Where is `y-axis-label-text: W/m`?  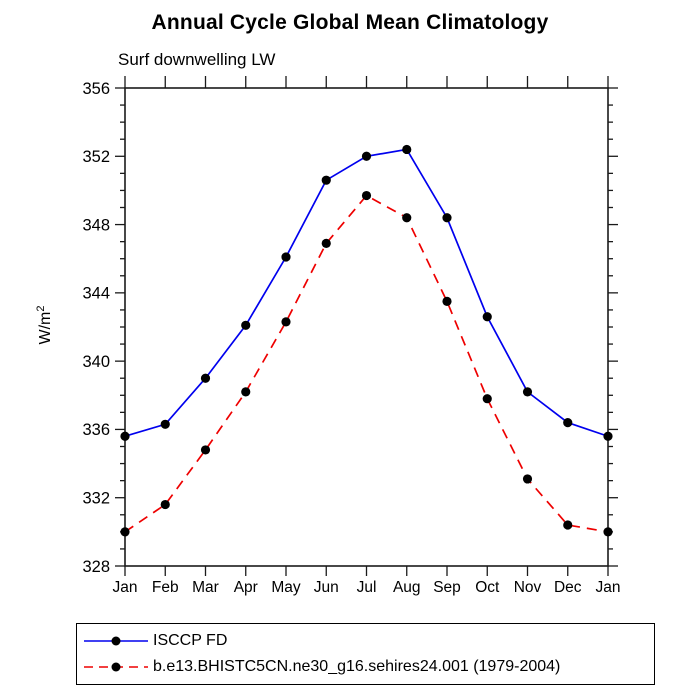
y-axis-label-text: W/m is located at coordinates (46, 328).